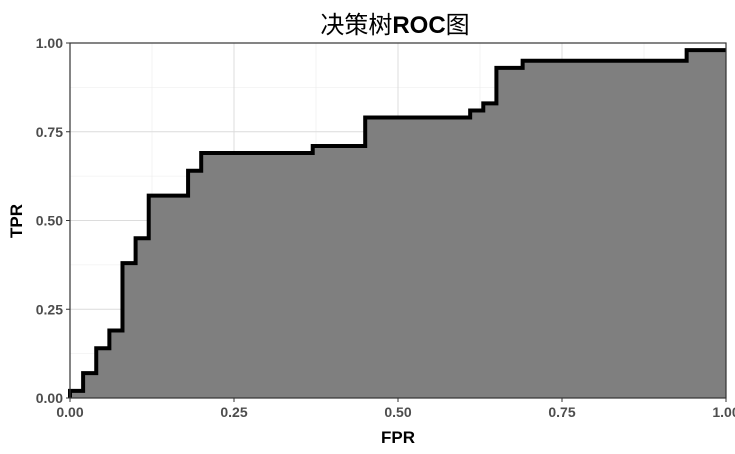 The image size is (735, 454). I want to click on x-tick-label: 0.50, so click(397, 412).